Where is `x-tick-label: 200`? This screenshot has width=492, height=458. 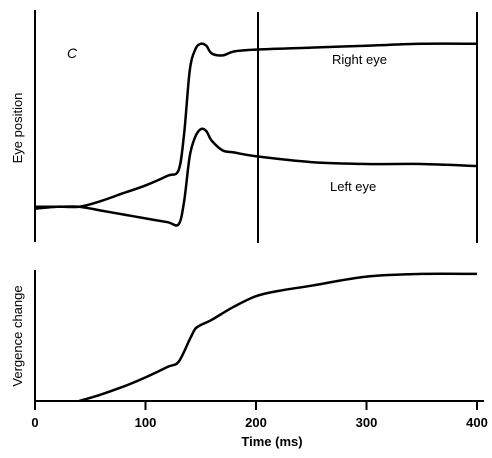 x-tick-label: 200 is located at coordinates (256, 422).